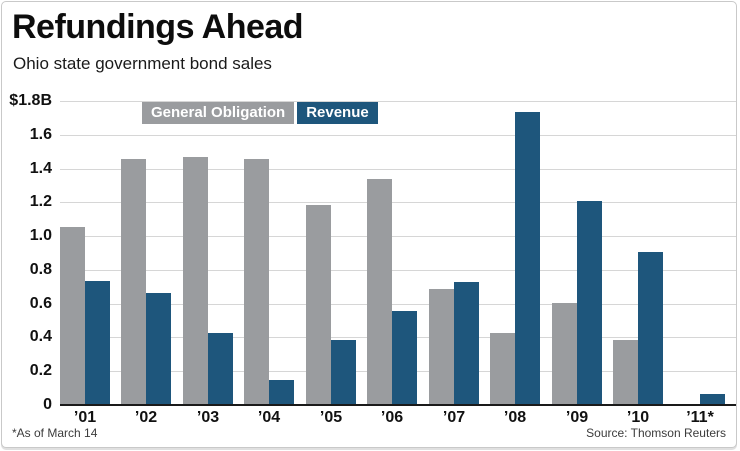 The width and height of the screenshot is (740, 451). I want to click on x-tick-label-11: ’11*, so click(700, 417).